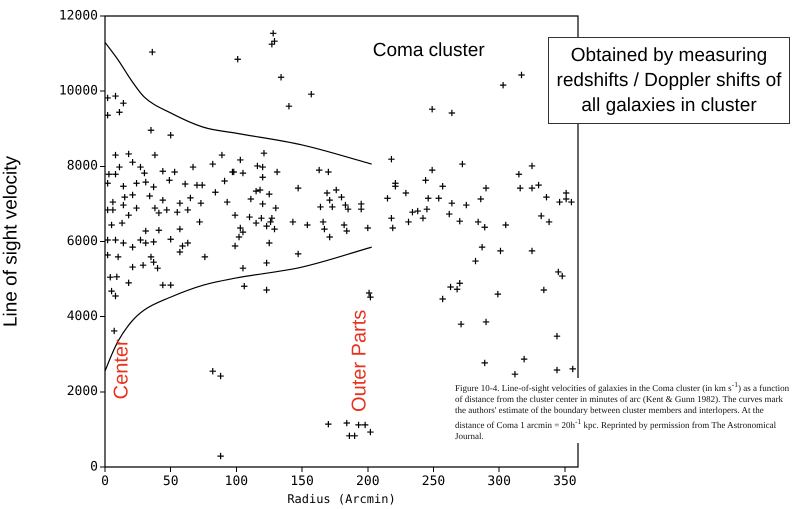  I want to click on text: Figure 10-4. Line-of-sight velocities of galaxies in the Coma cluster (in km s$^{-1}$) as a function of distance from the cluster center in minutes of arc (Kent & Gunn 1982). The curves mark the authors' estimate of the boundary between cluster members and interlopers. At the distance of Coma 1 arcmin = 20h$^{-1}$ kpc. Reprinted by permission from The Astronomical Journal., so click(622, 410).